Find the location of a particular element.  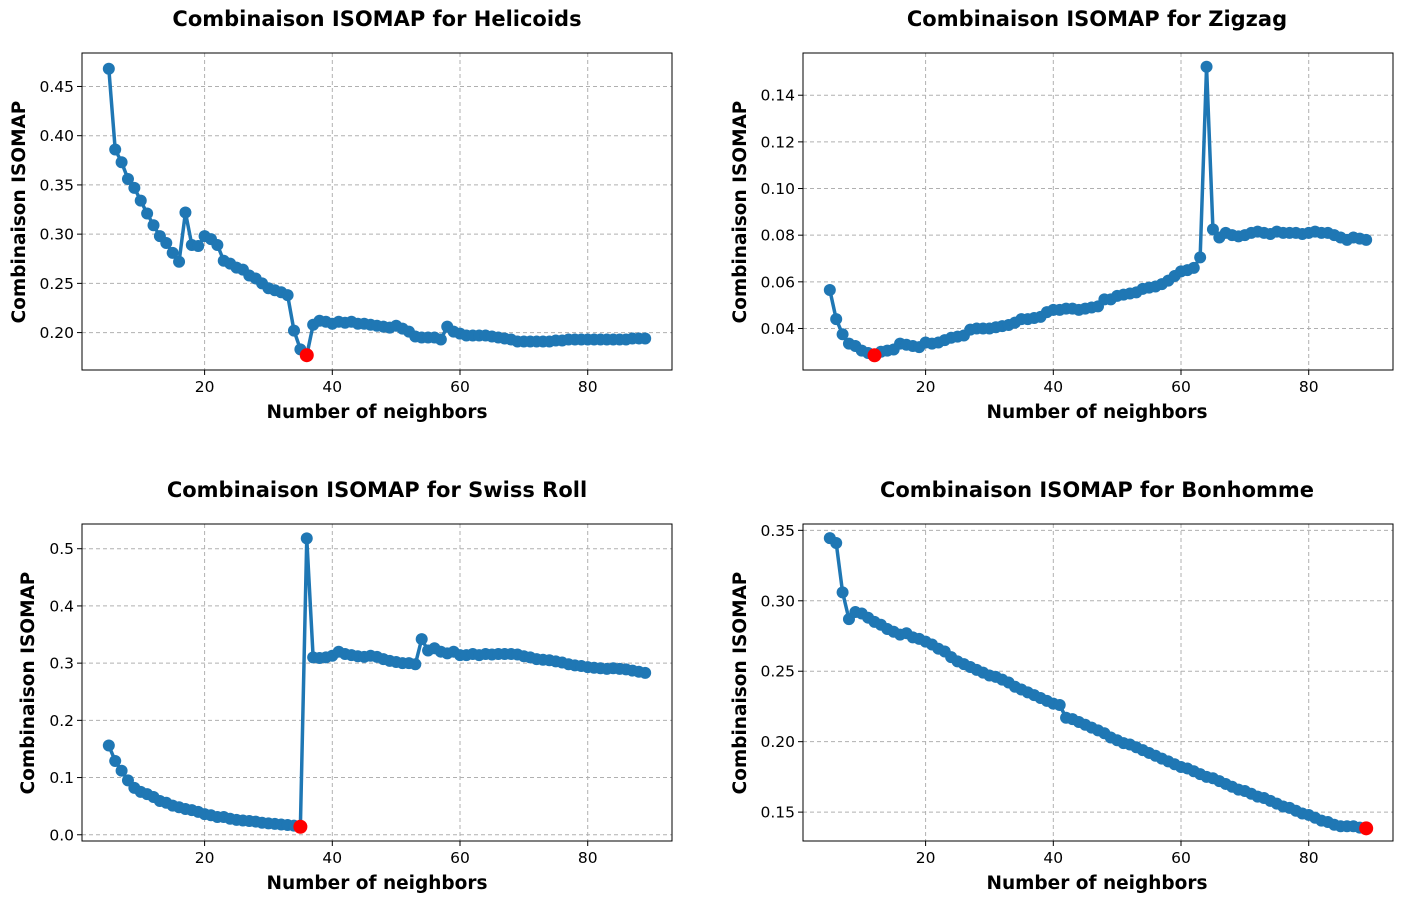

y-tick-label: 0.2 is located at coordinates (61, 721).